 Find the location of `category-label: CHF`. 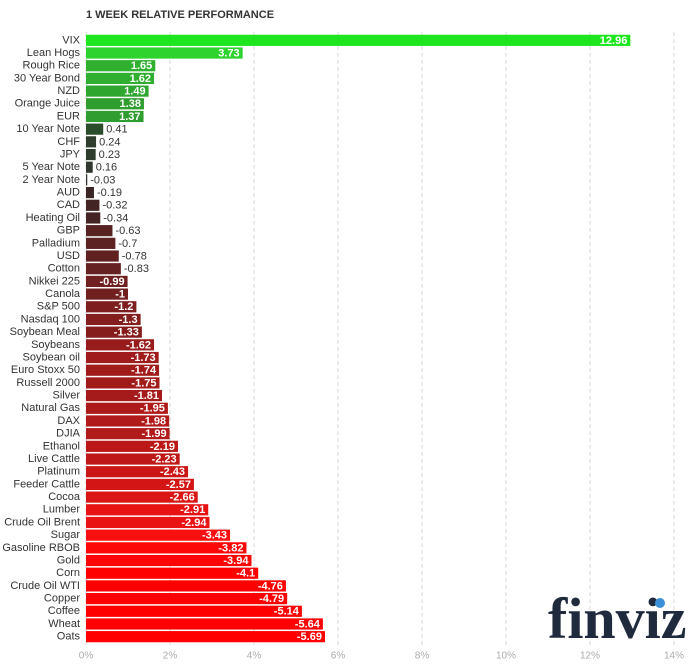

category-label: CHF is located at coordinates (68, 142).